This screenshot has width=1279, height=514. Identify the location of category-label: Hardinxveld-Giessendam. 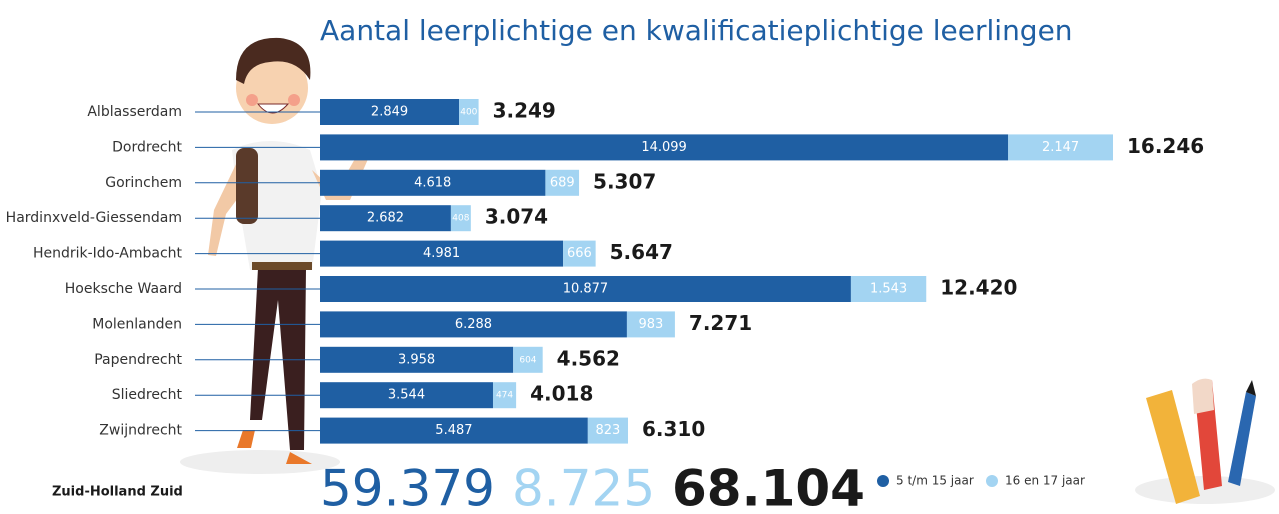
(94, 218).